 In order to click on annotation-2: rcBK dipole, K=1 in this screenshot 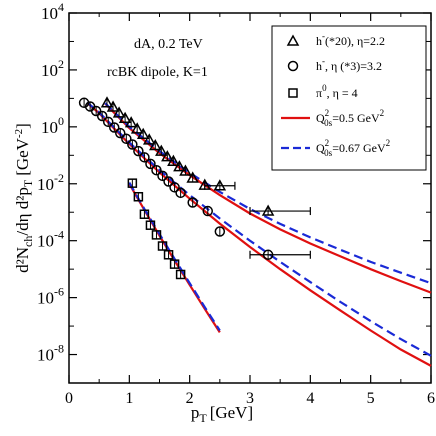, I will do `click(157, 72)`.